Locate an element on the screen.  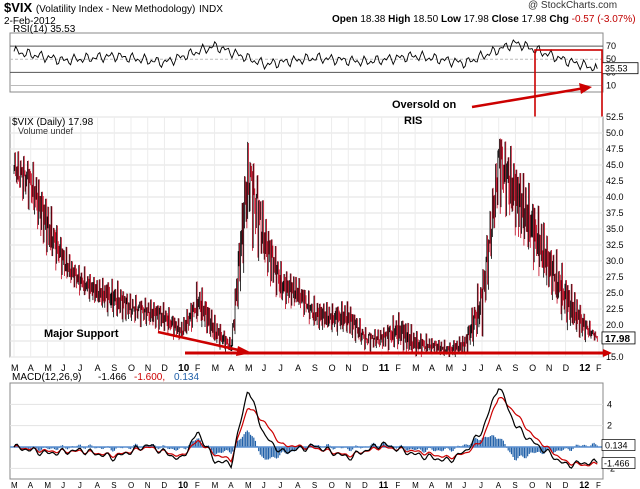
rsi-tick-label: 50 is located at coordinates (611, 59).